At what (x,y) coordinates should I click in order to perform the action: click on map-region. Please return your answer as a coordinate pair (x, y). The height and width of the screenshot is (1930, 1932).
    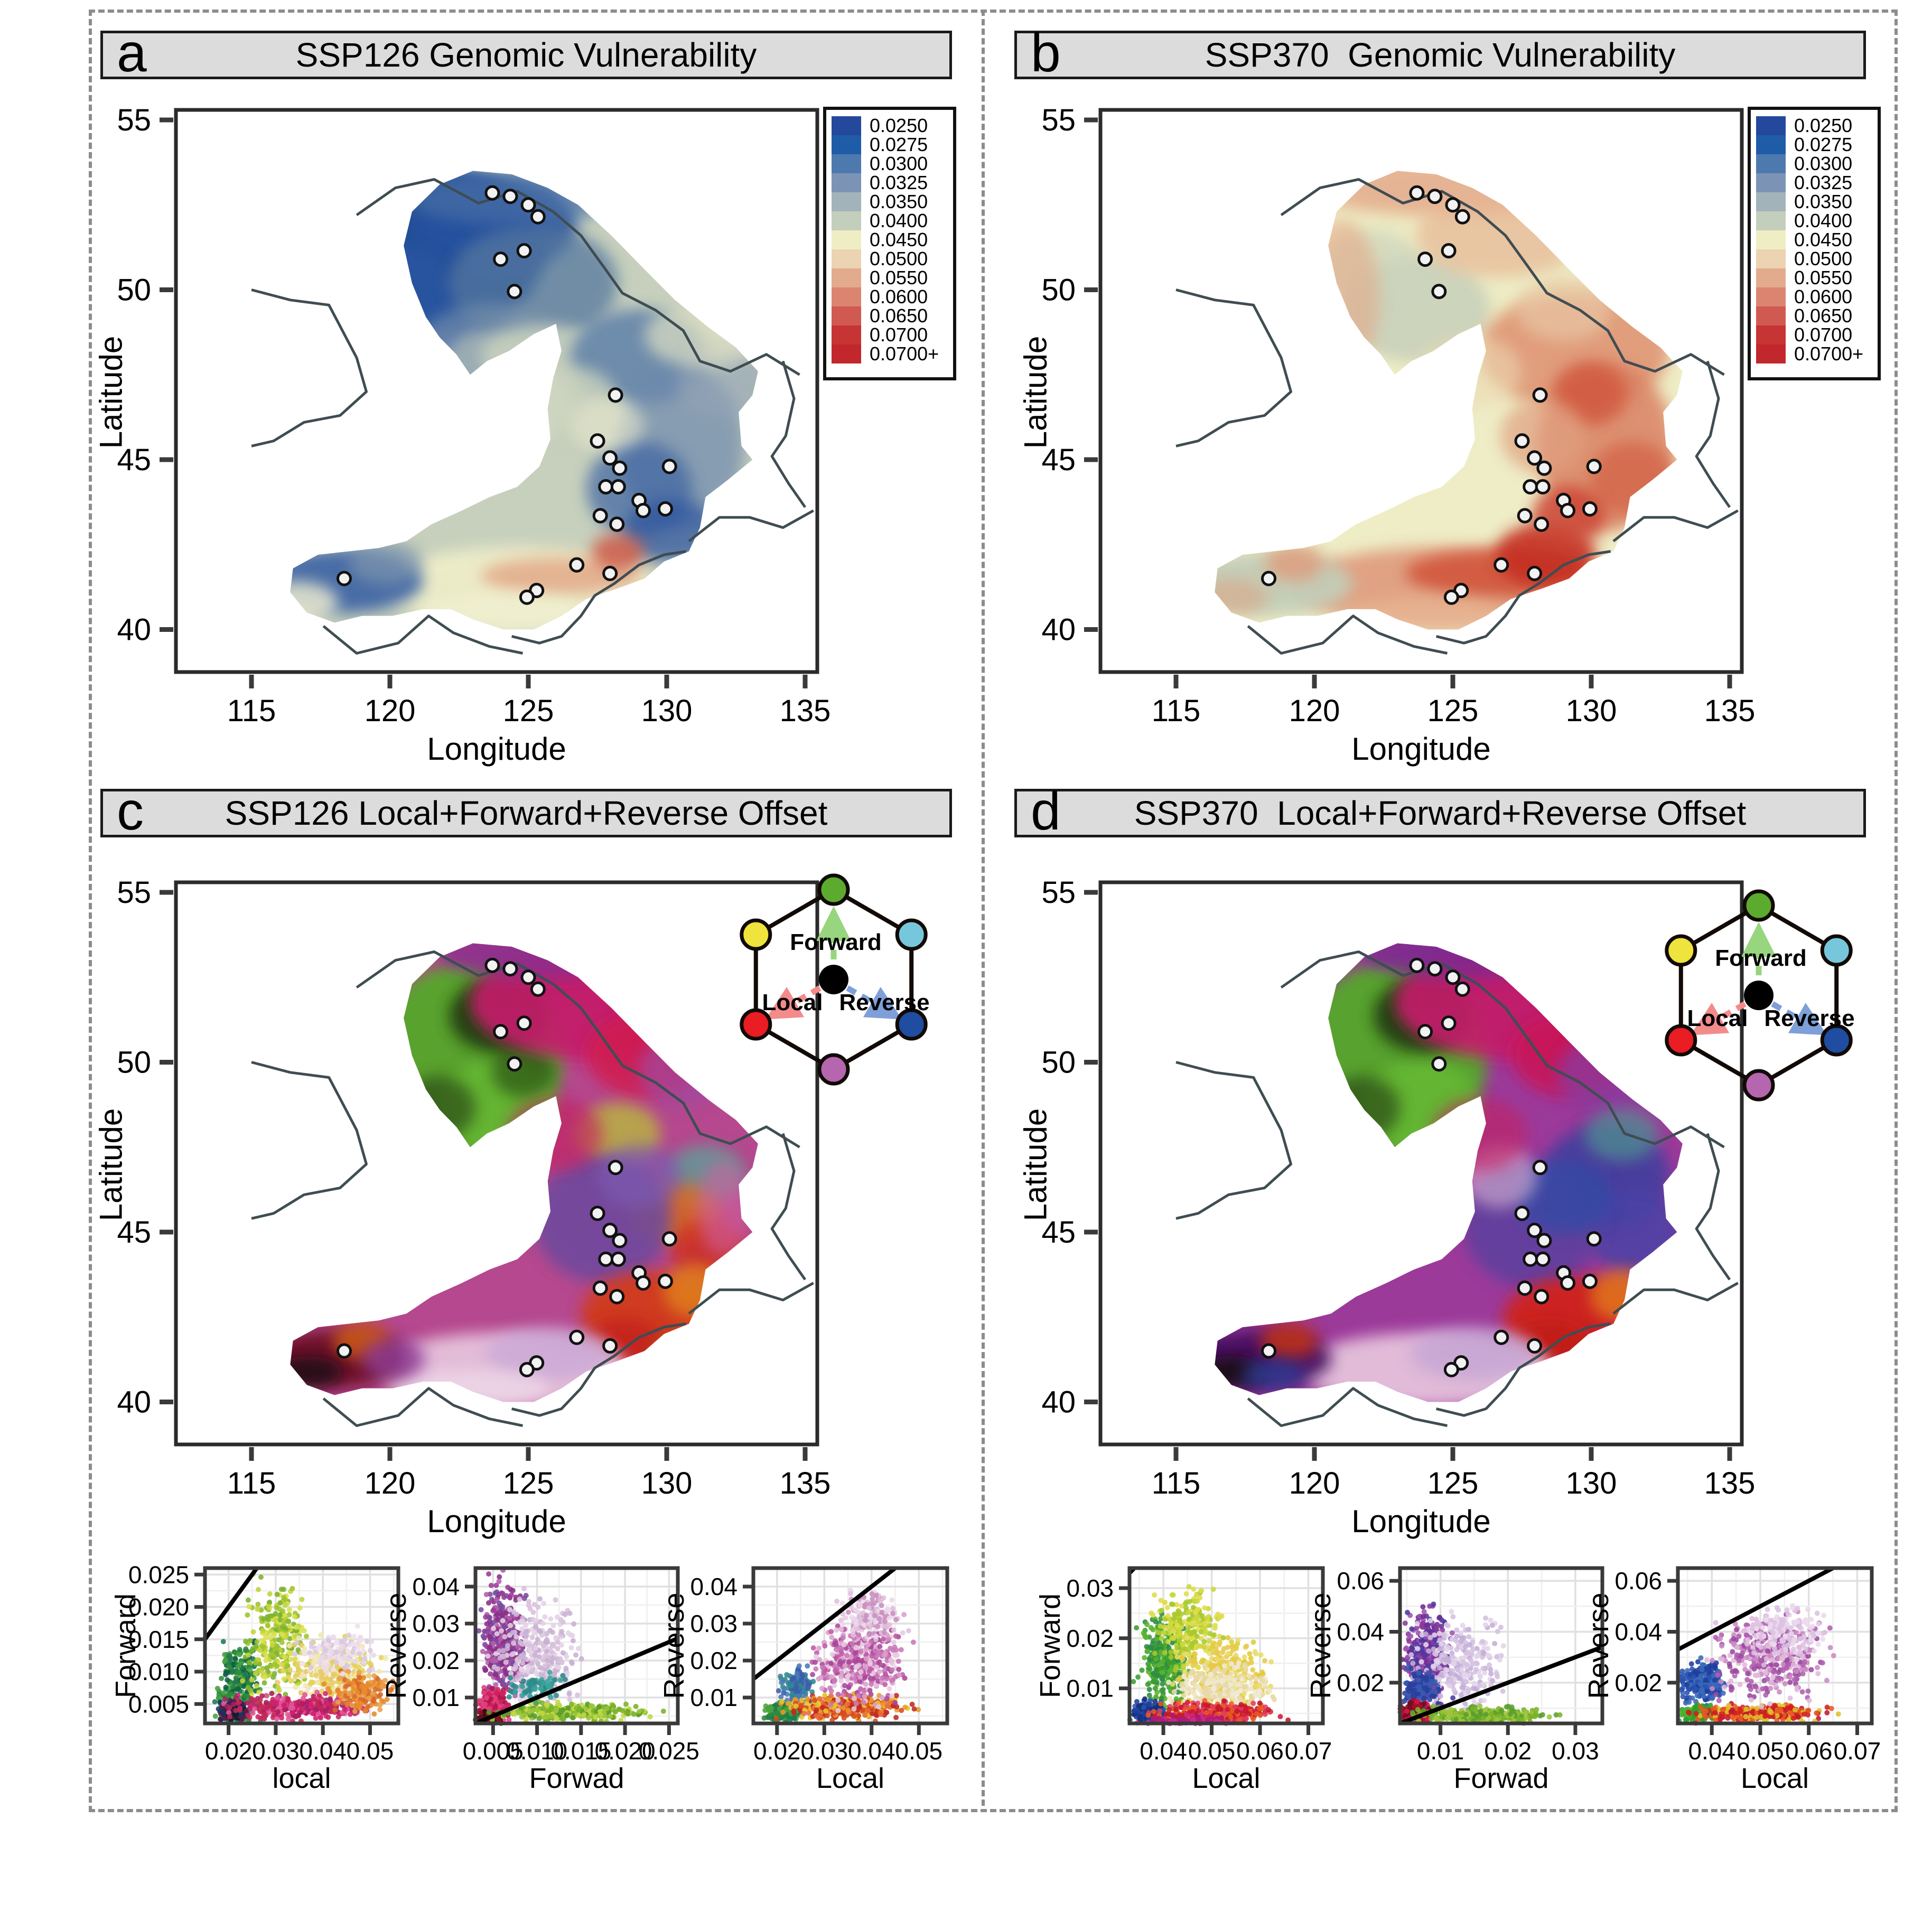
    Looking at the image, I should click on (524, 400).